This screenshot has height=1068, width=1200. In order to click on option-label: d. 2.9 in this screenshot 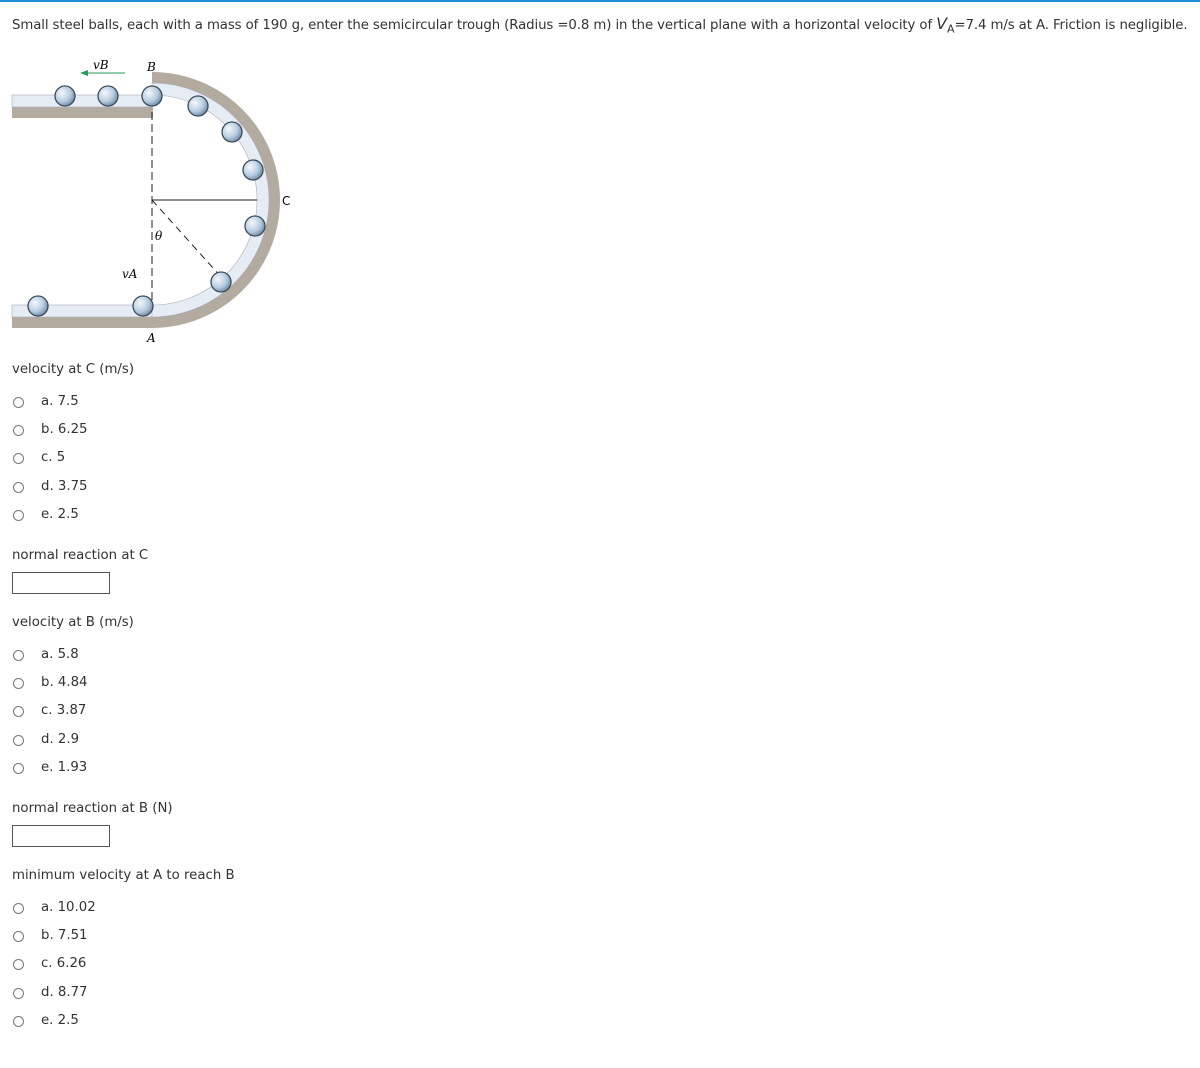, I will do `click(60, 739)`.